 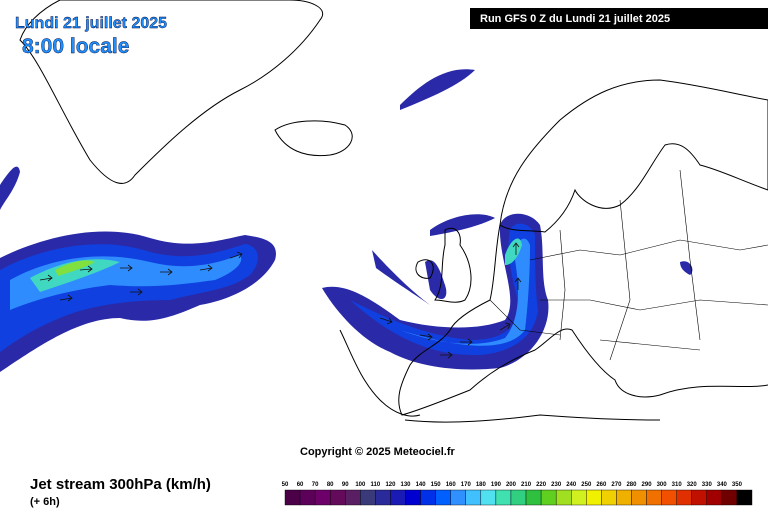 I want to click on colorbar-label: 300, so click(x=662, y=485).